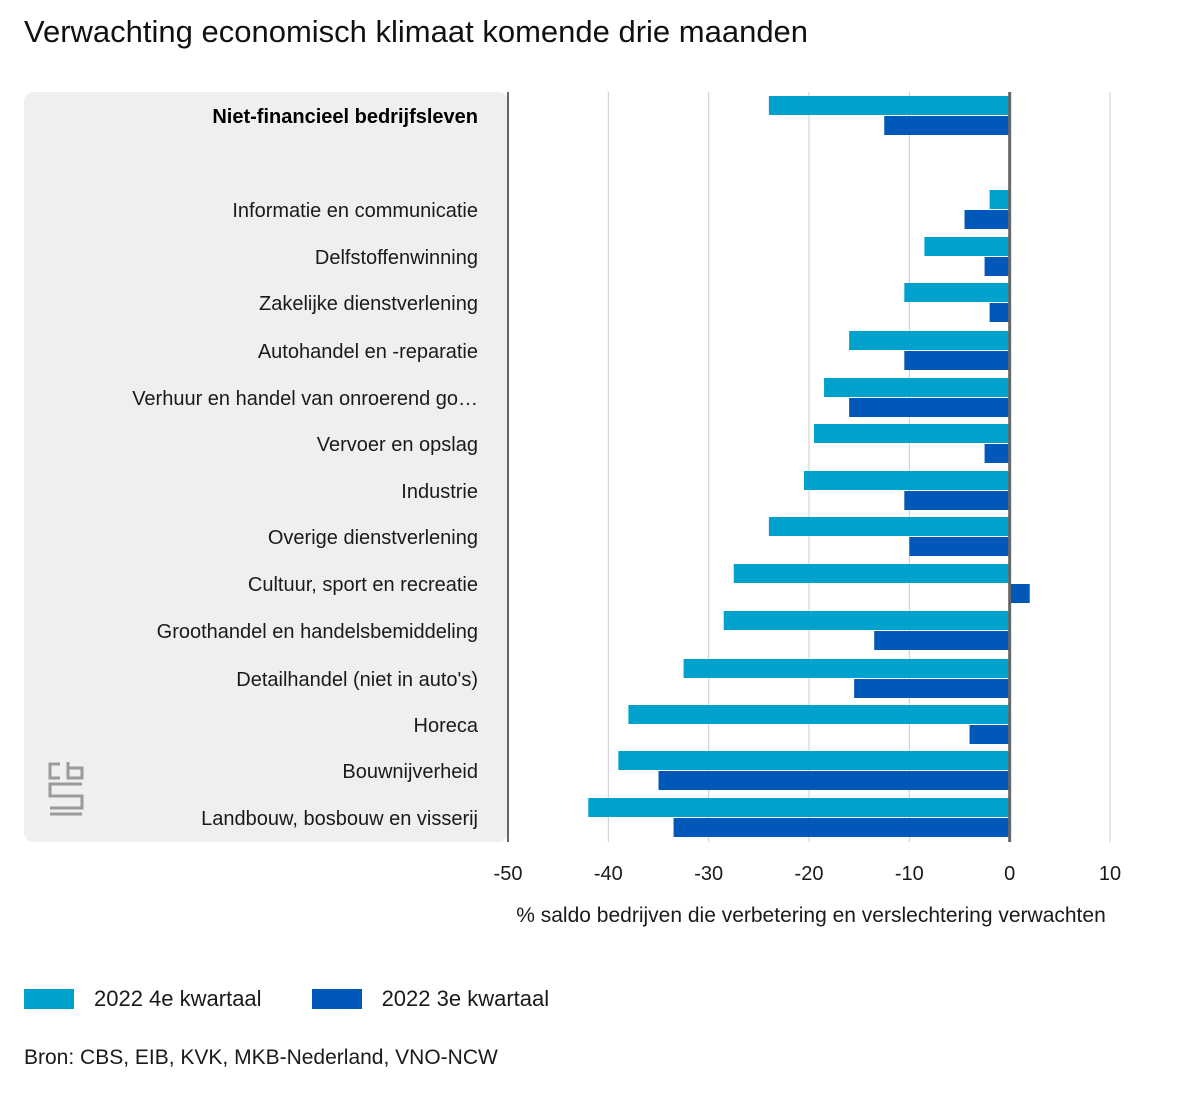  Describe the element at coordinates (339, 819) in the screenshot. I see `category-label: Landbouw, bosbouw en visserij` at that location.